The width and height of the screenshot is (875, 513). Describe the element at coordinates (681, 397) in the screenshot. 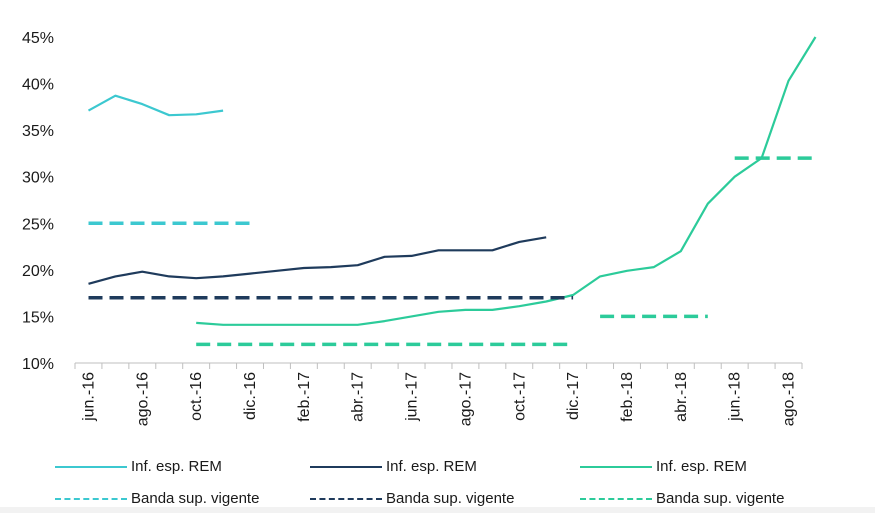

I see `x-tick-label: abr.-18` at that location.